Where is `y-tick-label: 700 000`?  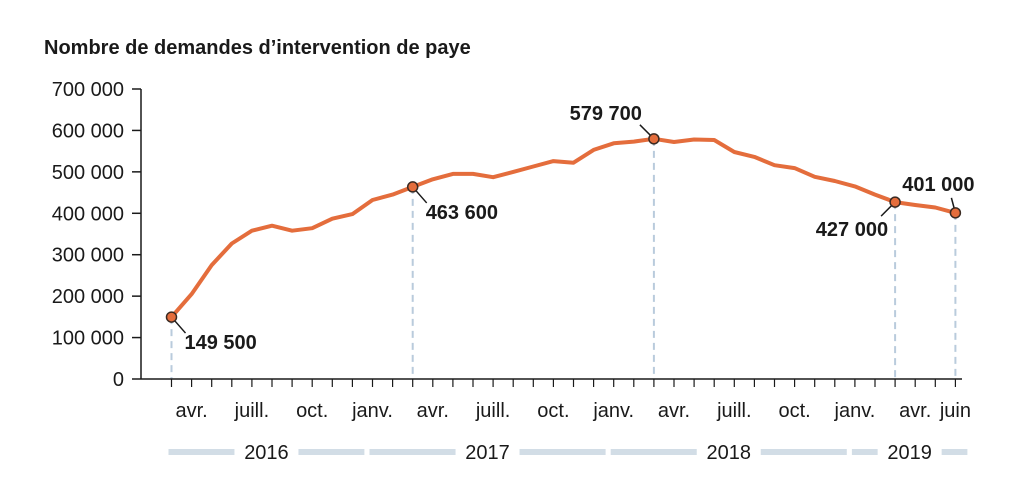
y-tick-label: 700 000 is located at coordinates (88, 90).